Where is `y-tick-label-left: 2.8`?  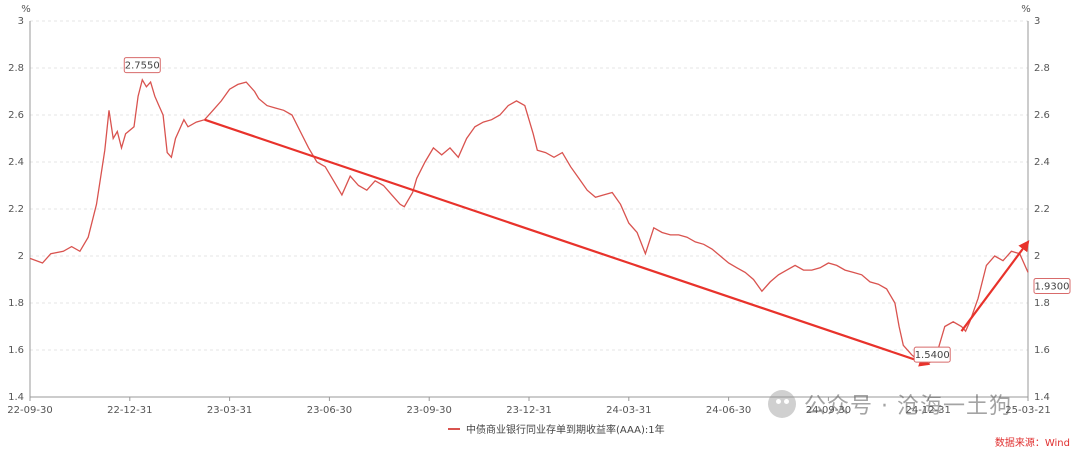
y-tick-label-left: 2.8 is located at coordinates (16, 68).